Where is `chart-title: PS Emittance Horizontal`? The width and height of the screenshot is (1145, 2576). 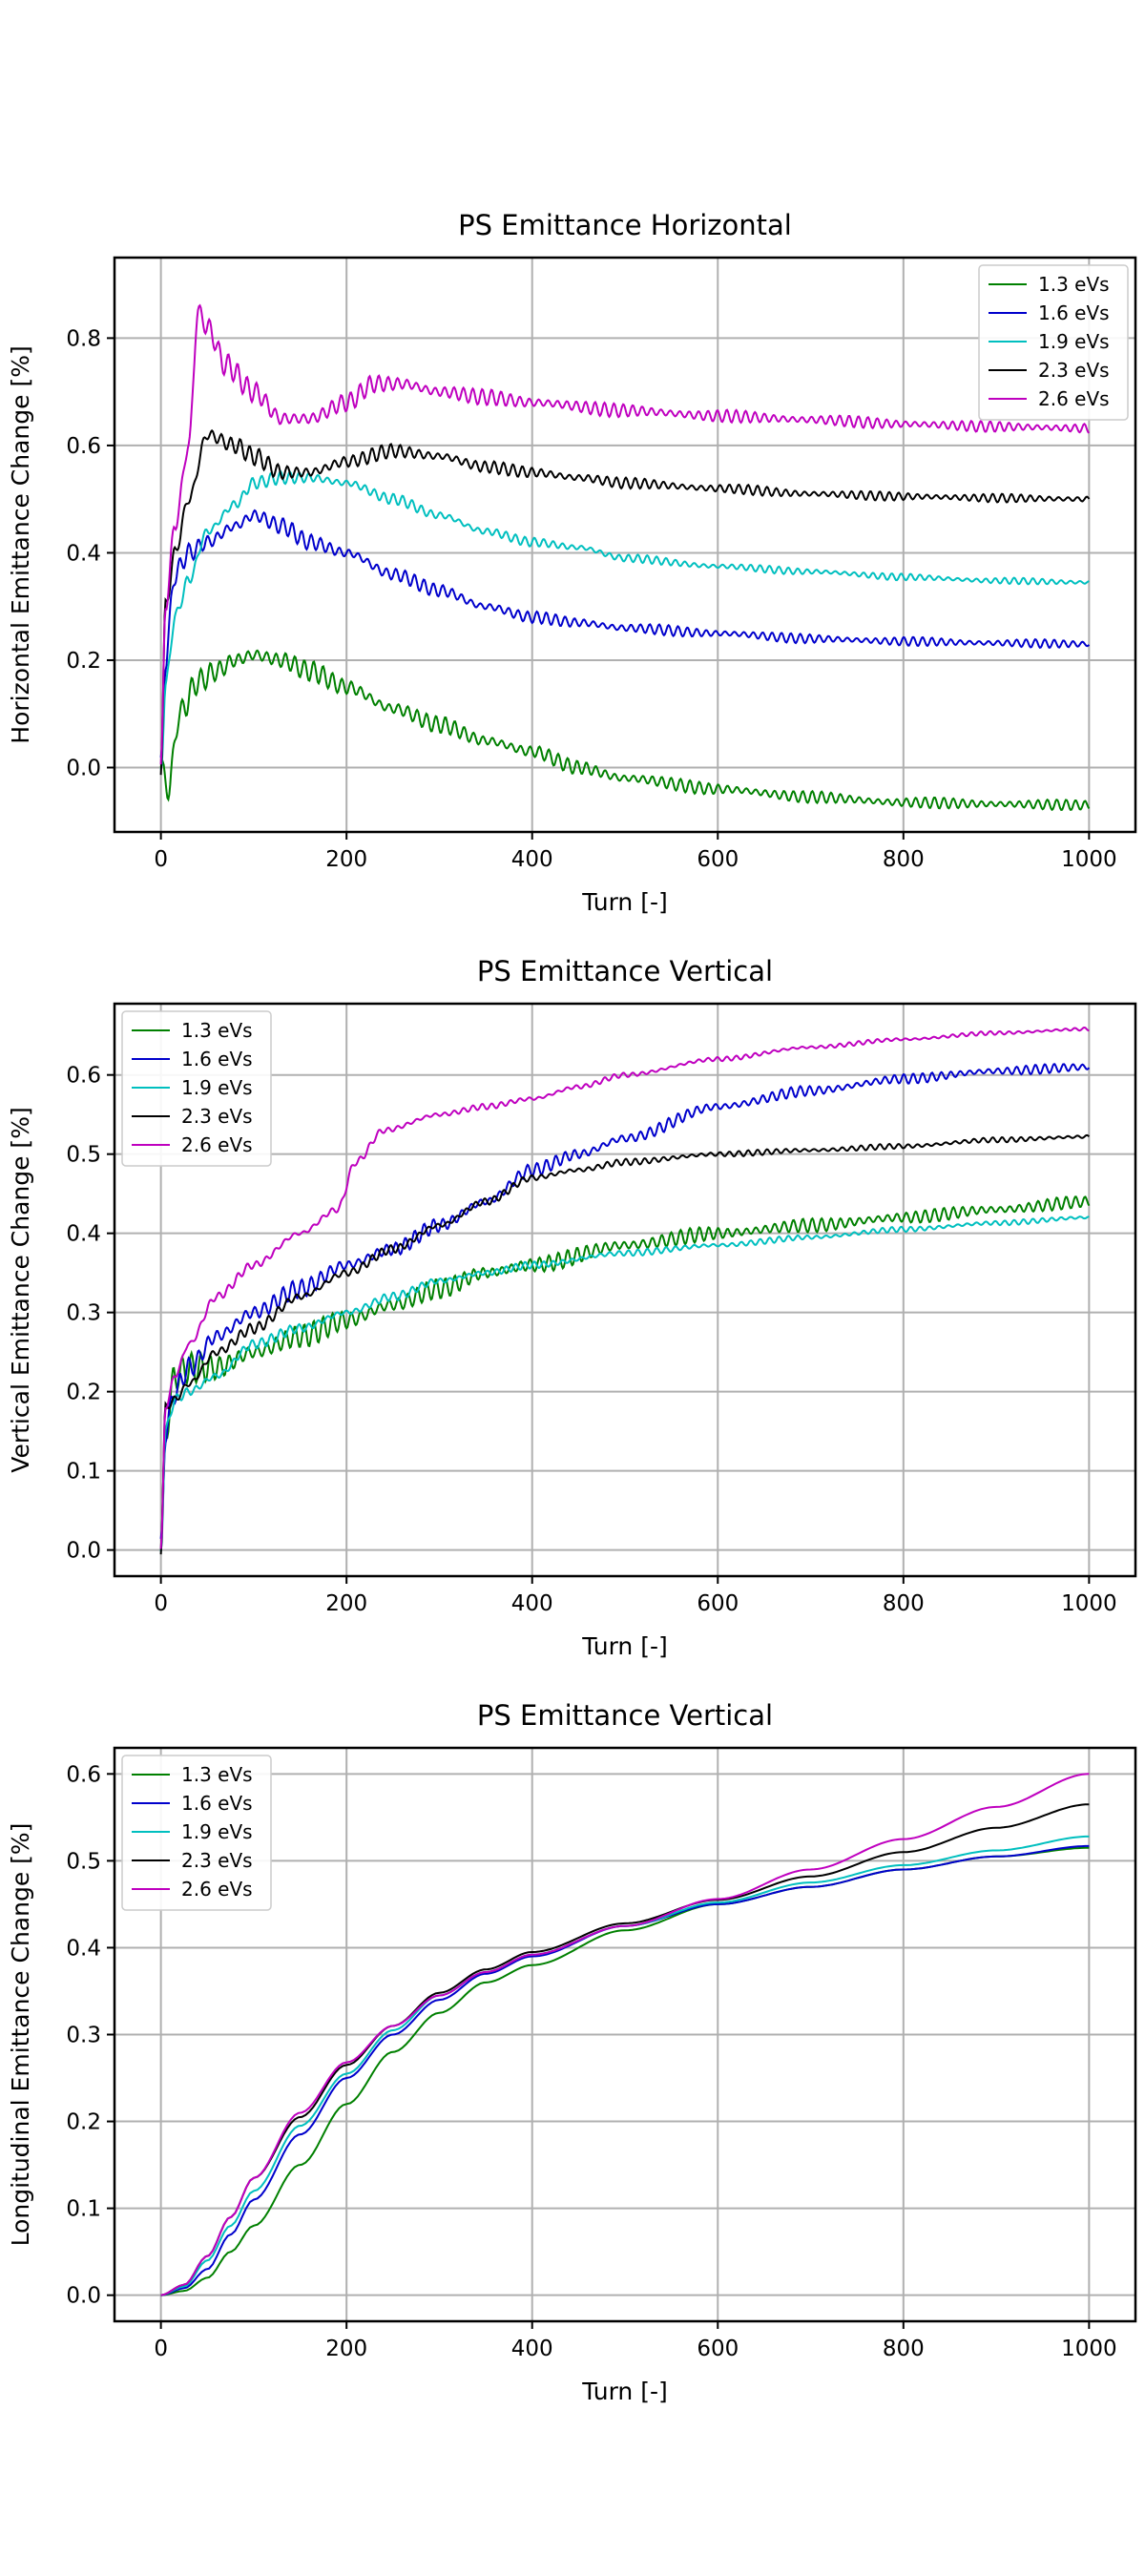 chart-title: PS Emittance Horizontal is located at coordinates (625, 225).